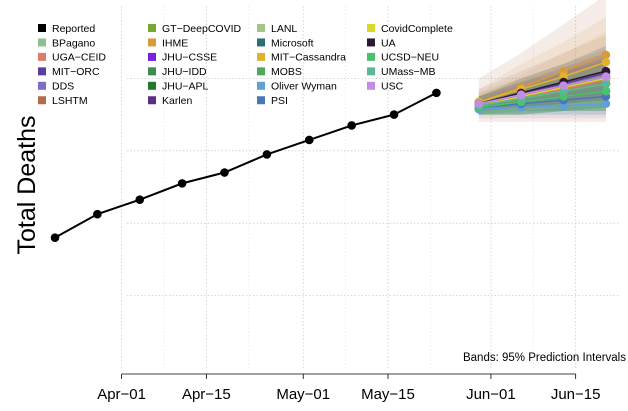  I want to click on x-axis: Apr−01 Apr−15 May−01 May−15 Jun−01 Jun−15, so click(349, 388).